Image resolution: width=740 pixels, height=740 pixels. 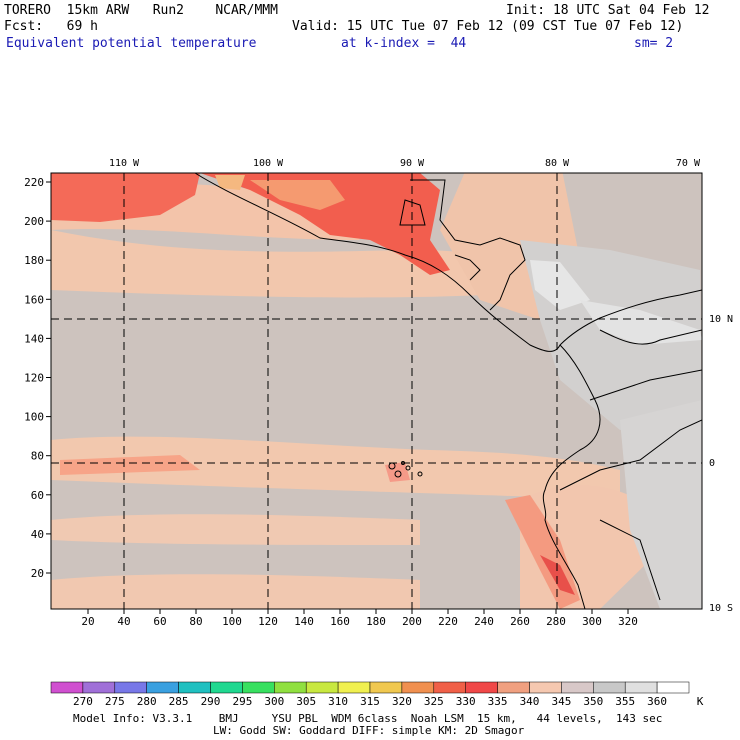 I want to click on field-name: Equivalent potential temperature, so click(x=131, y=43).